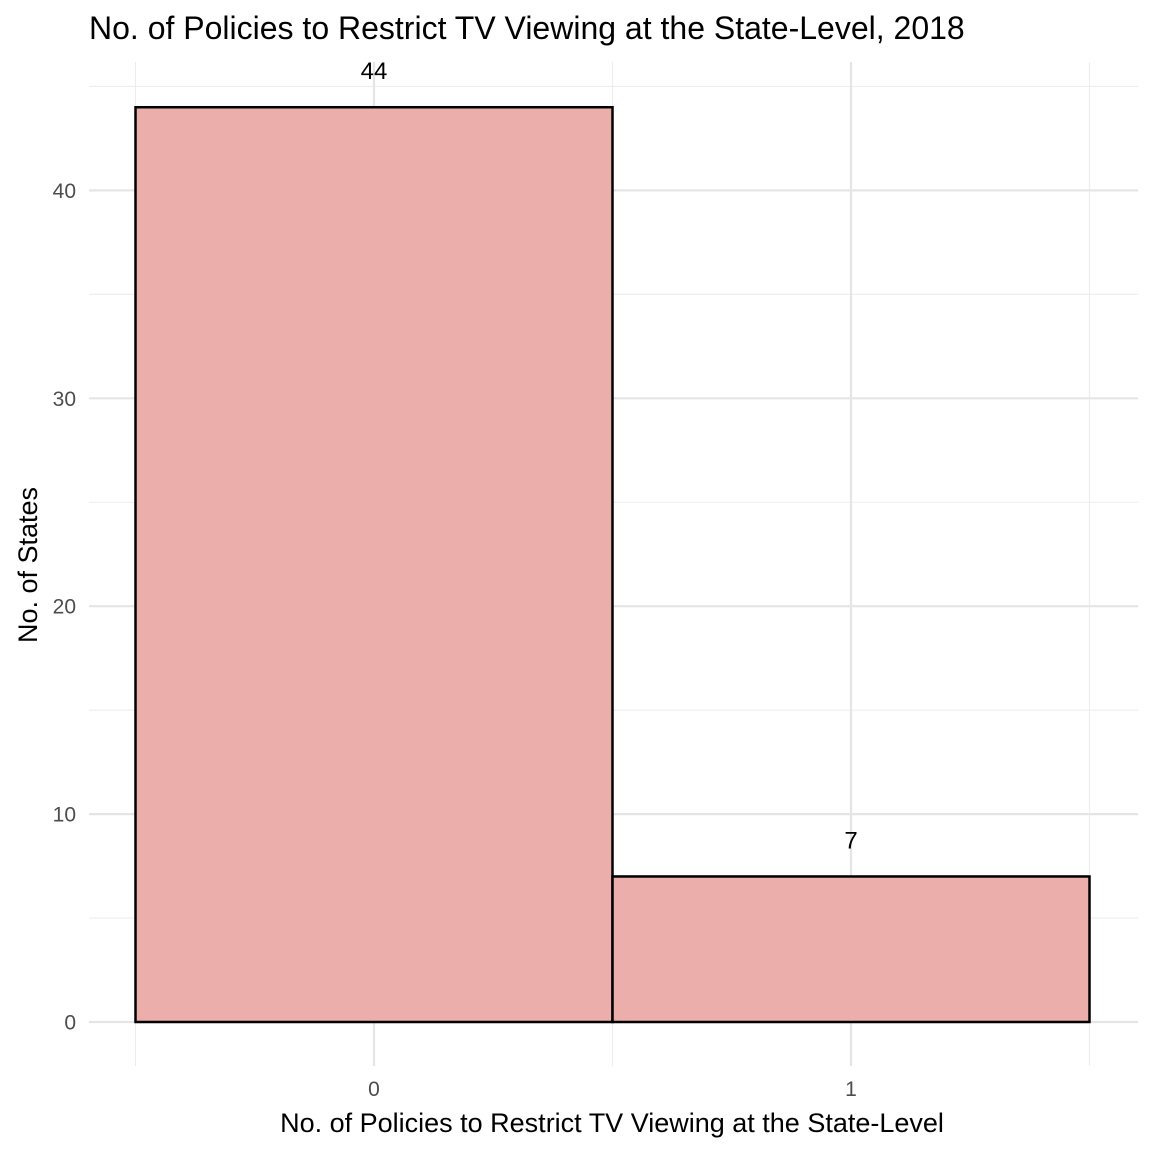  Describe the element at coordinates (64, 191) in the screenshot. I see `y-tick-label: 40` at that location.